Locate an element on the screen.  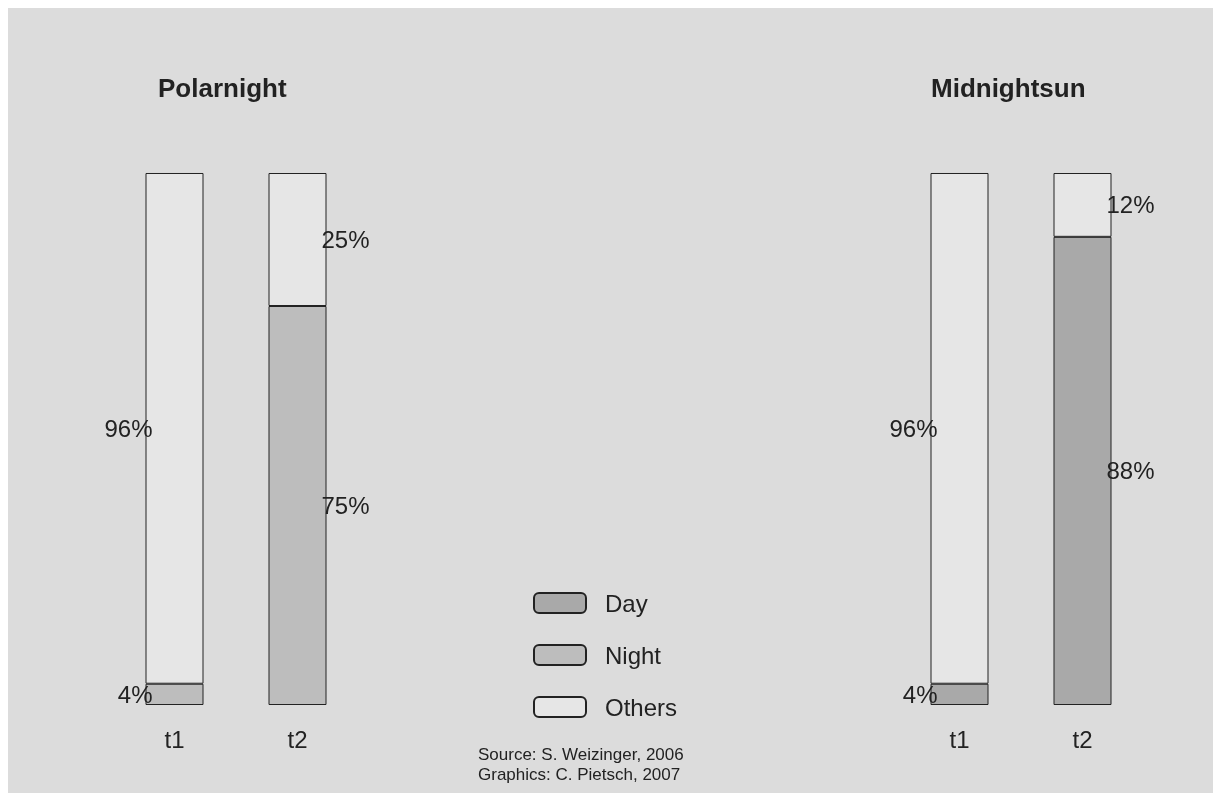
text: Graphics: C. Pietsch, 2007 is located at coordinates (579, 774).